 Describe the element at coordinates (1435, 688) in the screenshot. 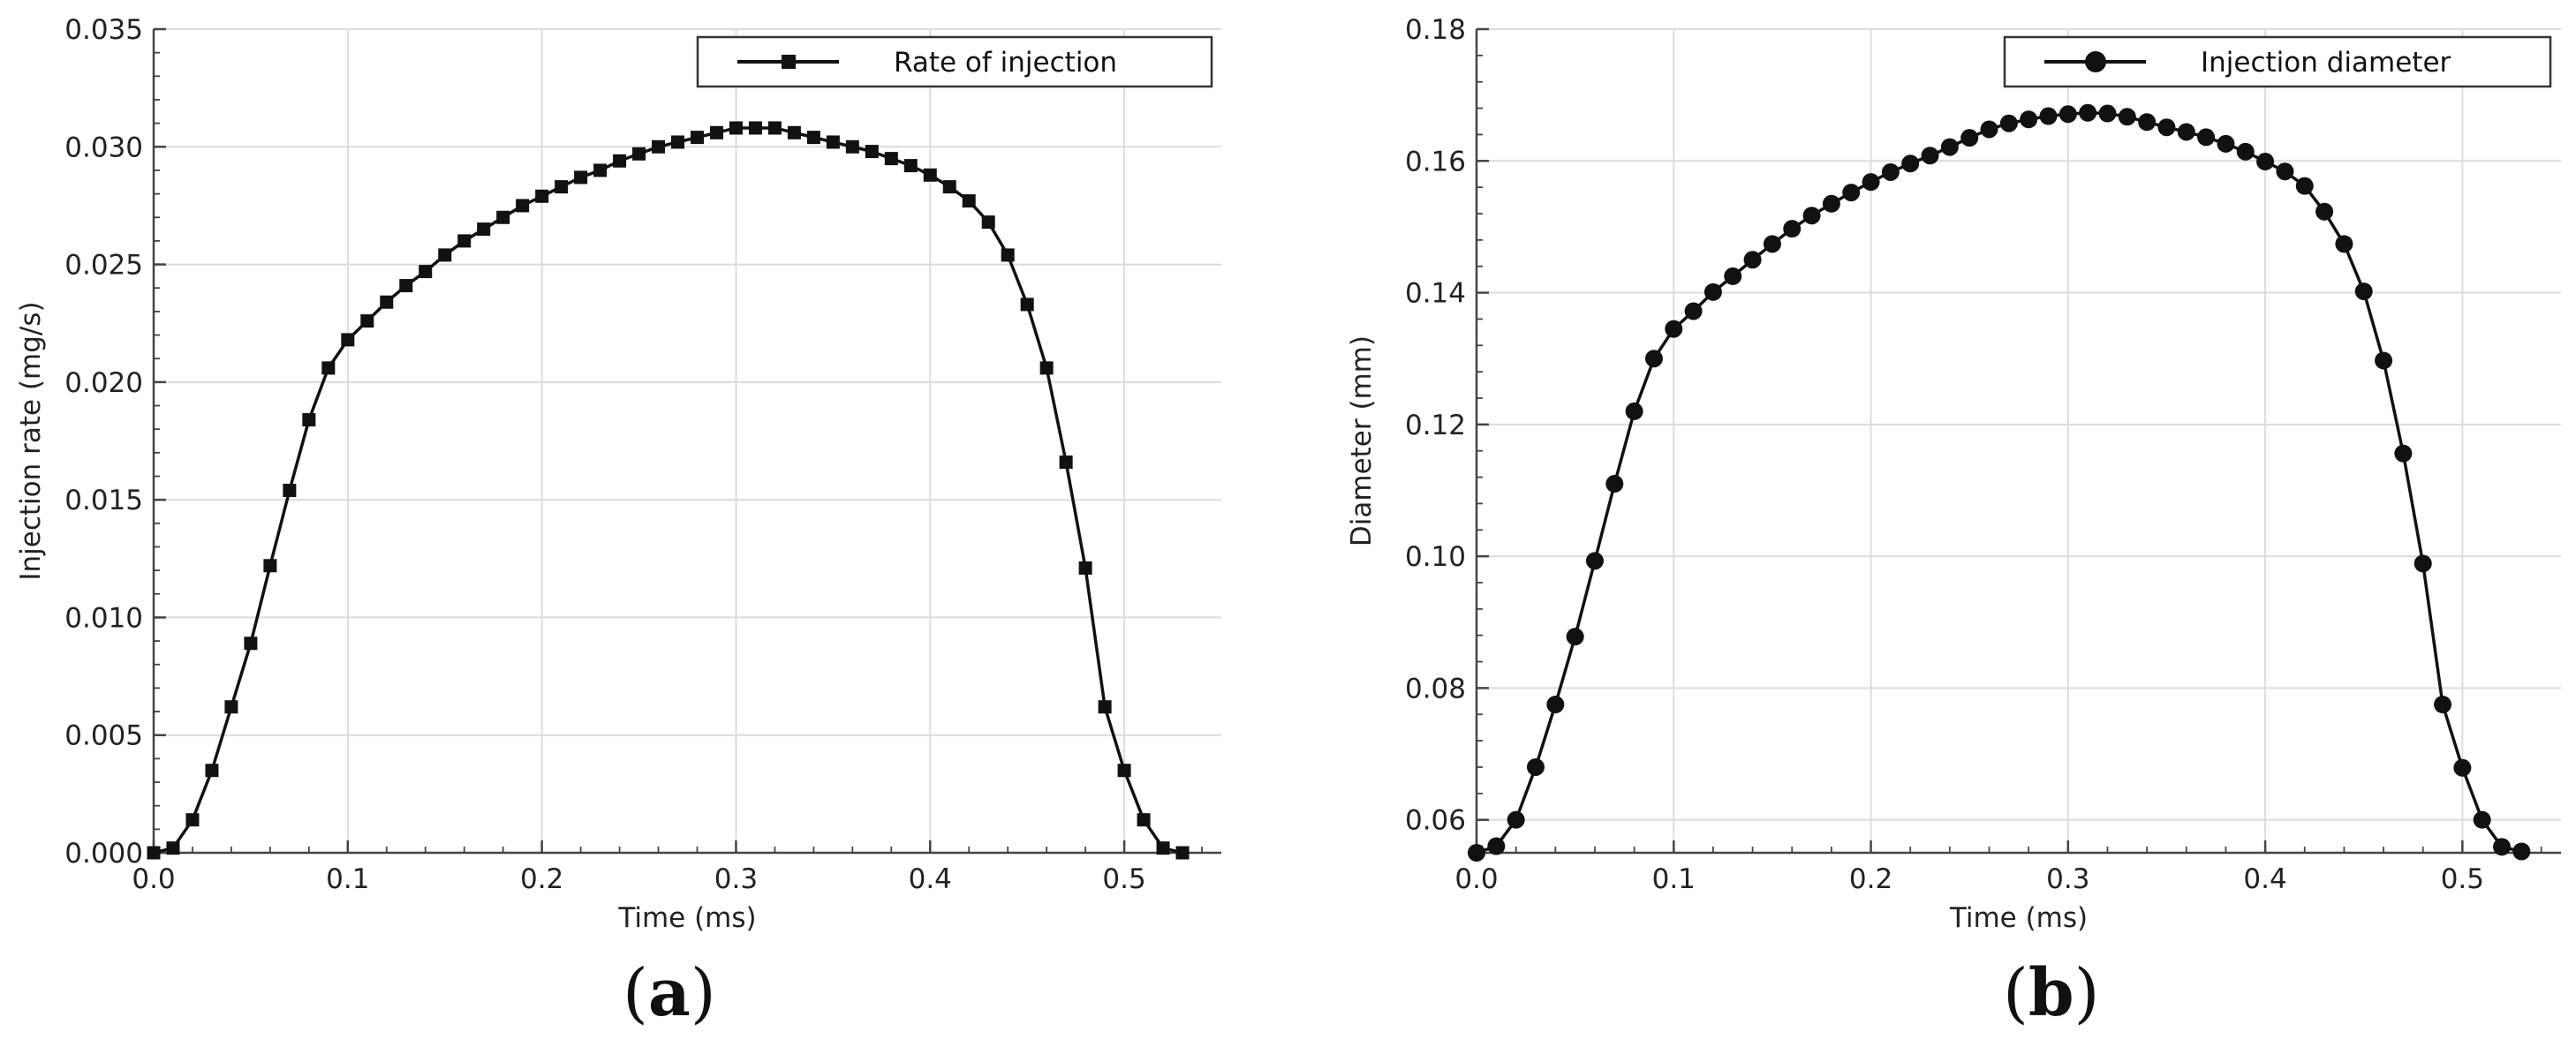

I see `y-tick-label: 0.08` at that location.